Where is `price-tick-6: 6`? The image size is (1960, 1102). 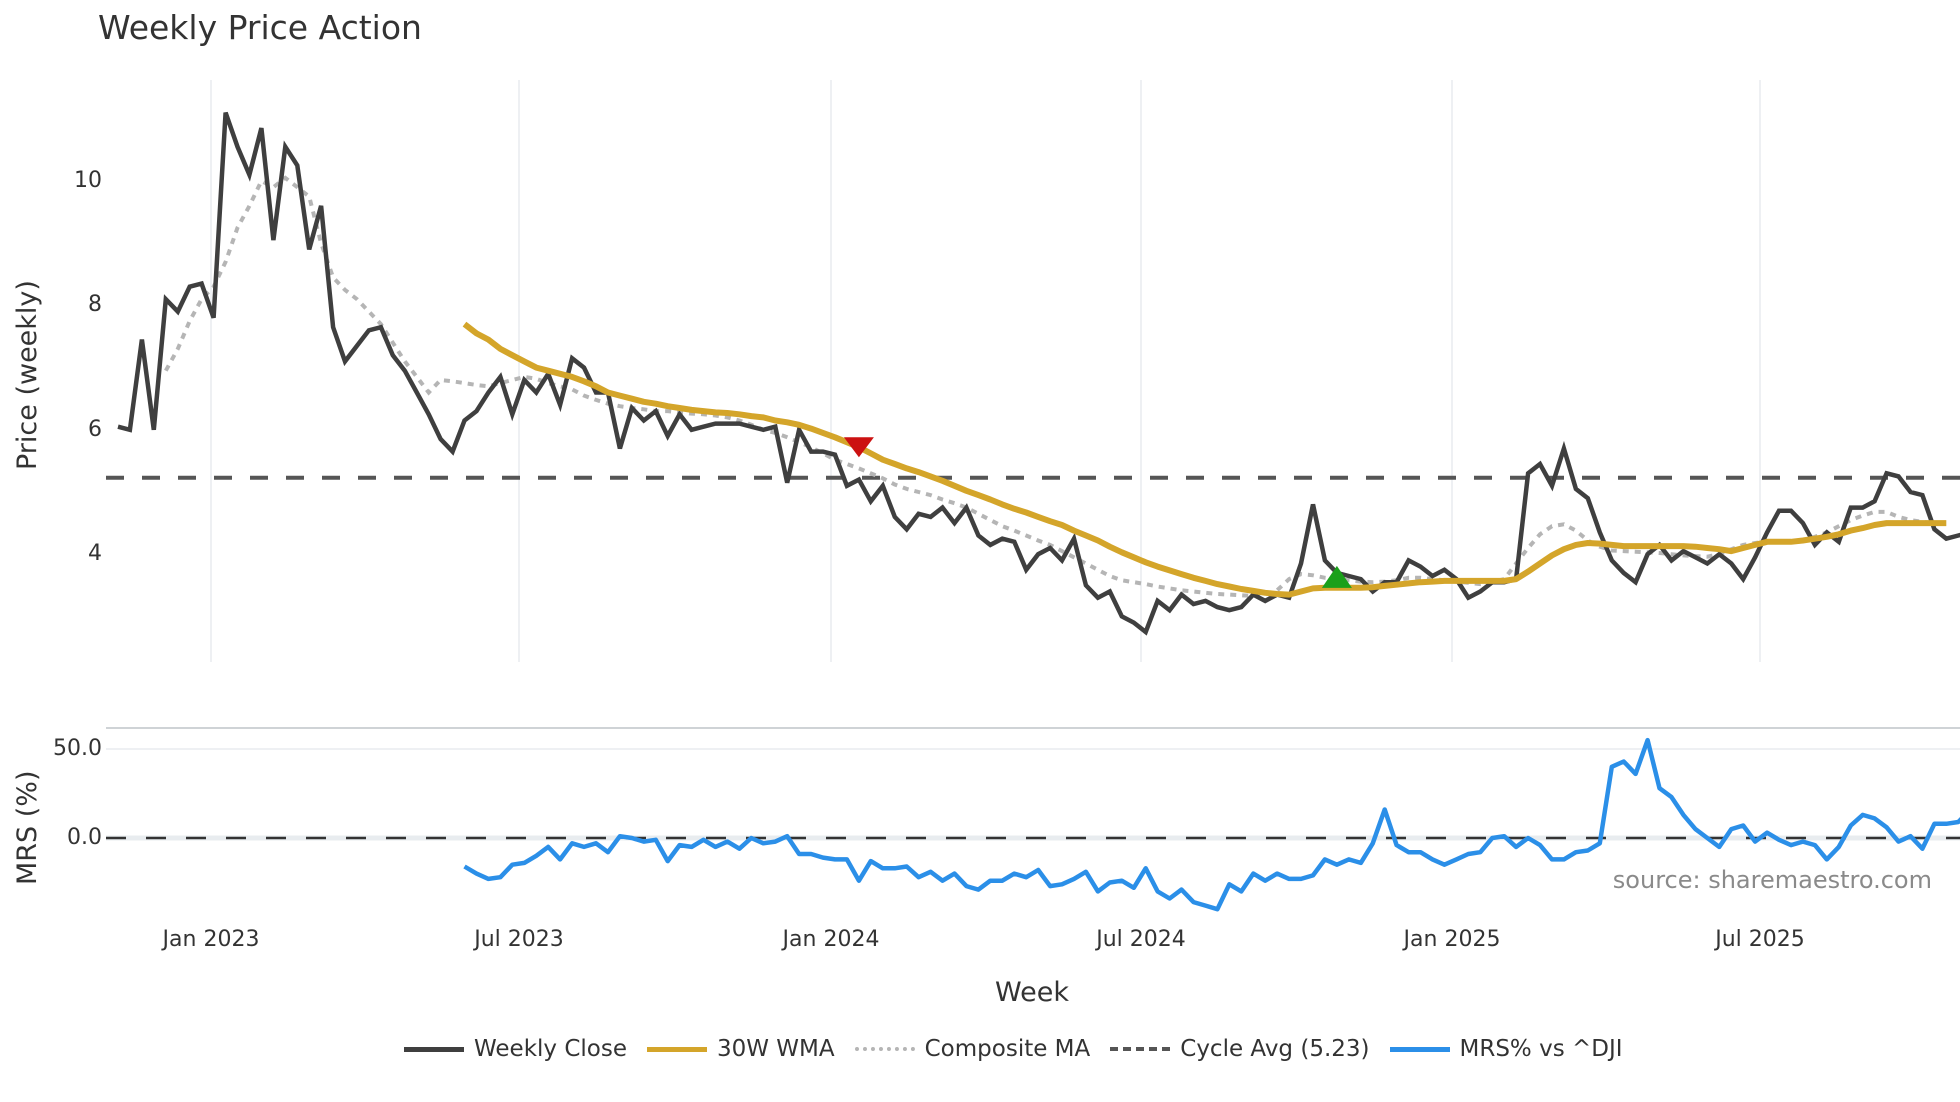 price-tick-6: 6 is located at coordinates (95, 429).